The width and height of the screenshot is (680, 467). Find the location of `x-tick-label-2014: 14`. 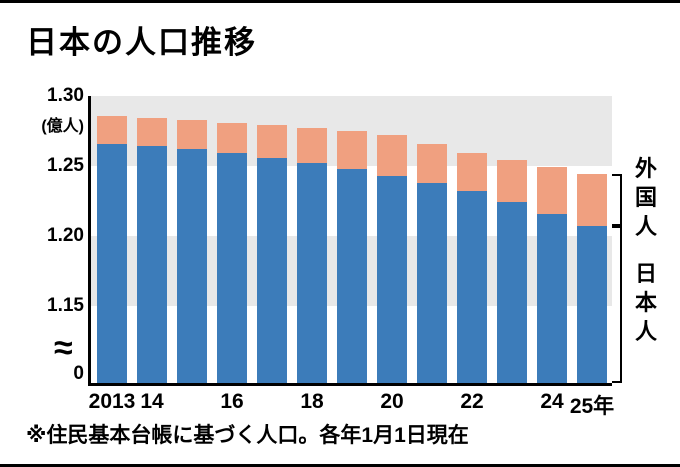

x-tick-label-2014: 14 is located at coordinates (152, 401).